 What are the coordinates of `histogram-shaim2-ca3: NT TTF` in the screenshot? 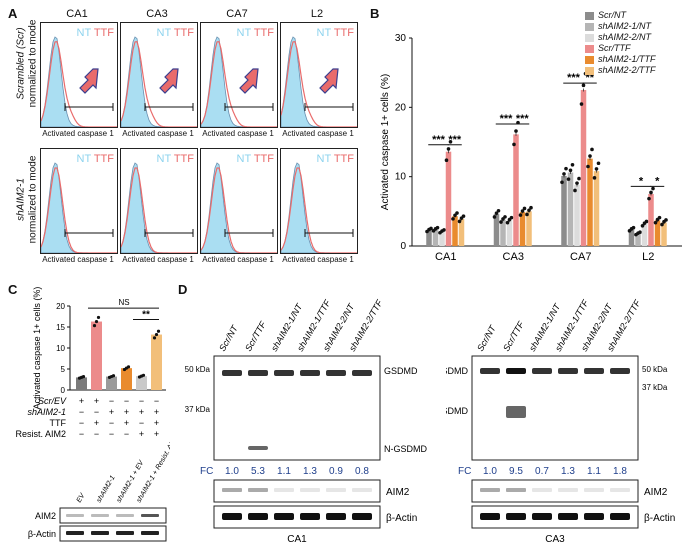 It's located at (159, 201).